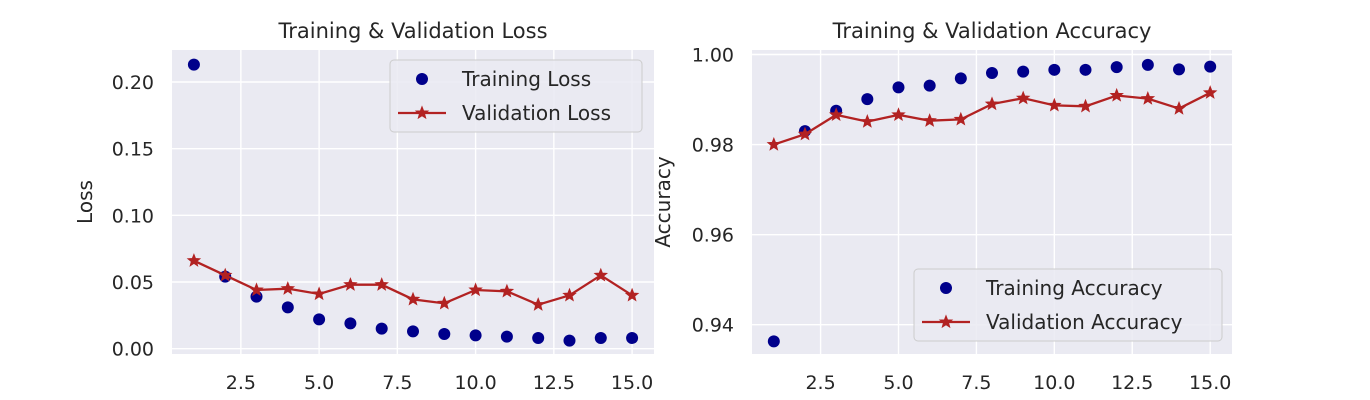 This screenshot has width=1370, height=400. I want to click on chart-title: Training & Validation Loss, so click(412, 31).